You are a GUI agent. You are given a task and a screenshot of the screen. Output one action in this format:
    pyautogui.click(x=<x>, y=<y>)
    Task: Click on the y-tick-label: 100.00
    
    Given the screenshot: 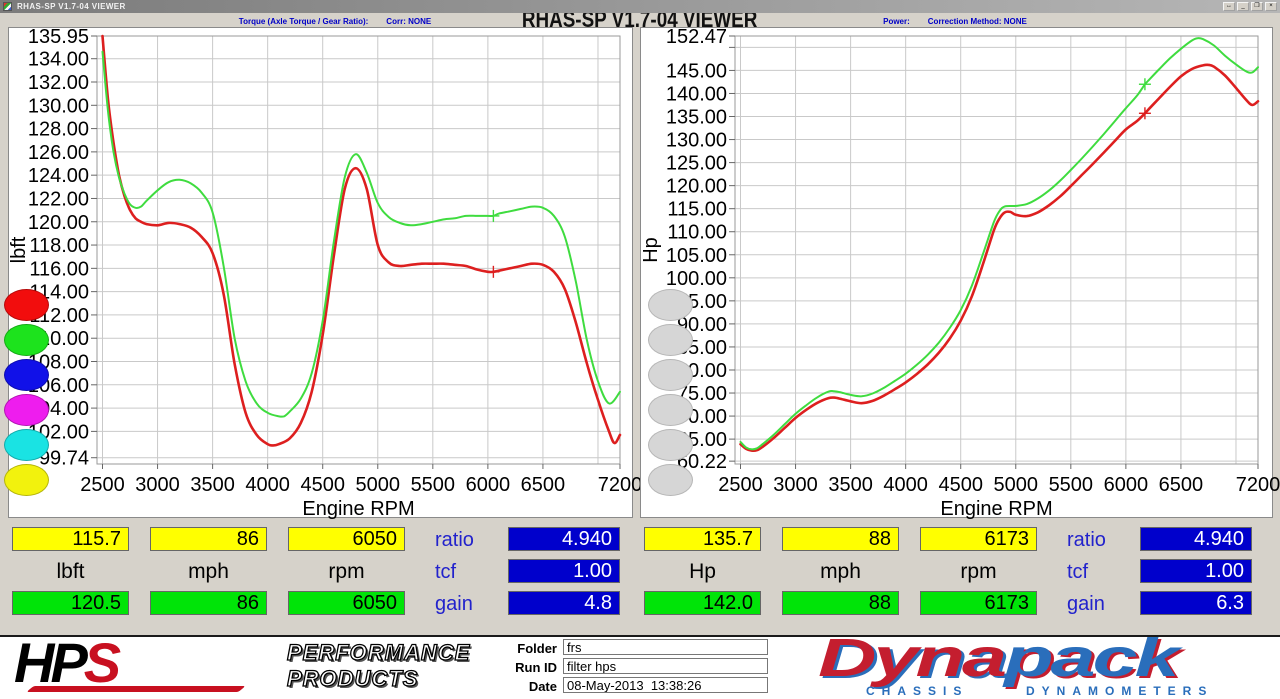 What is the action you would take?
    pyautogui.click(x=696, y=279)
    